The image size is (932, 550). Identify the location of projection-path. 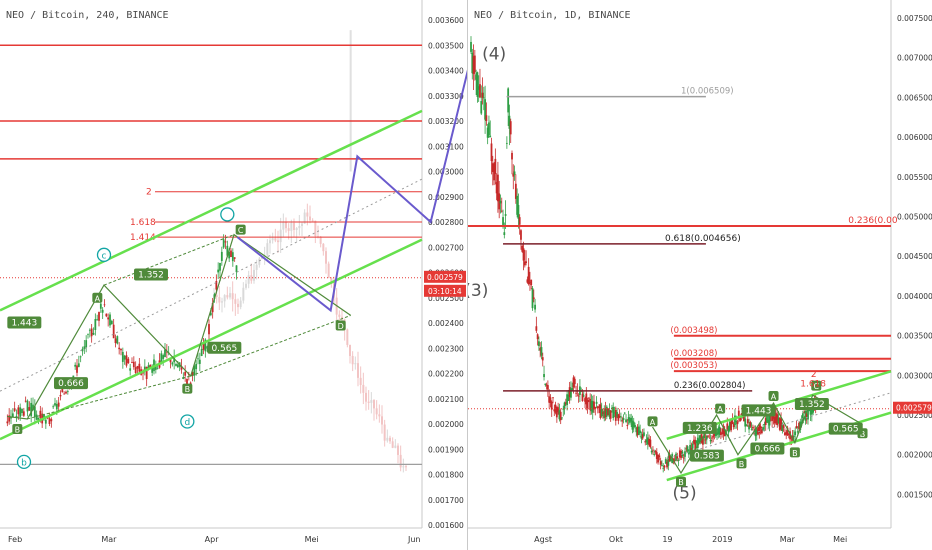
(351, 191).